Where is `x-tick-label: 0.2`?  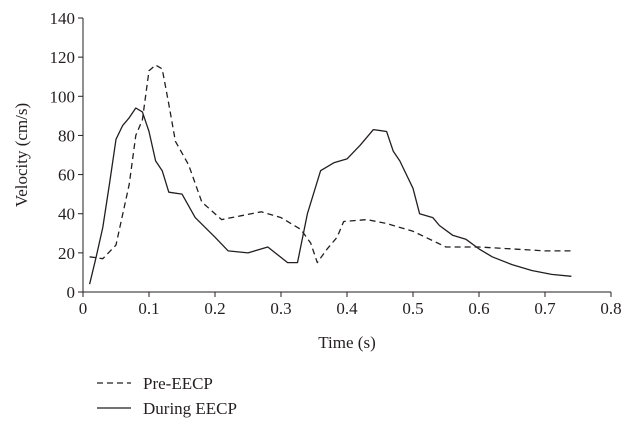
x-tick-label: 0.2 is located at coordinates (214, 308).